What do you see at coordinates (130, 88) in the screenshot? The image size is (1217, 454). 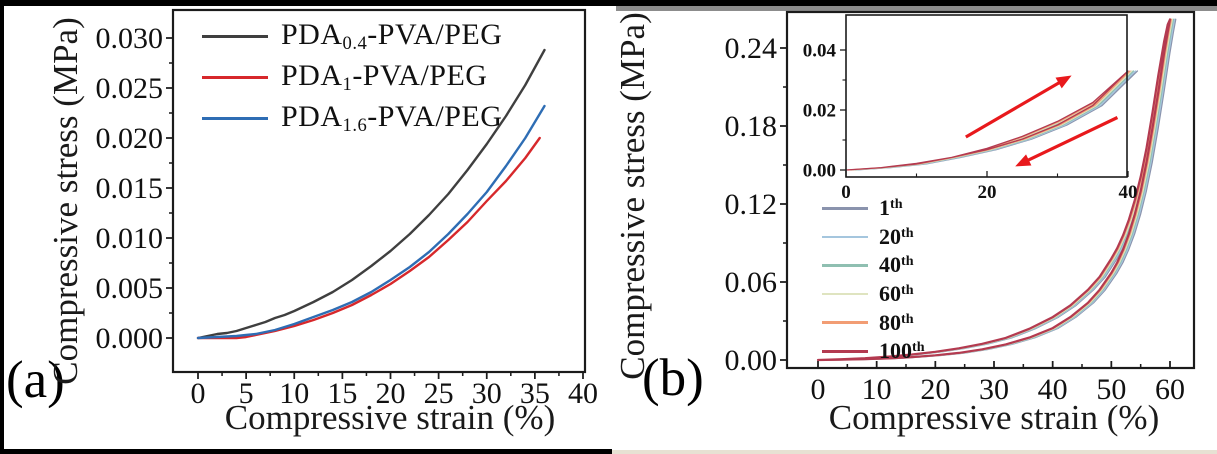 I see `svg-text: 0.025` at bounding box center [130, 88].